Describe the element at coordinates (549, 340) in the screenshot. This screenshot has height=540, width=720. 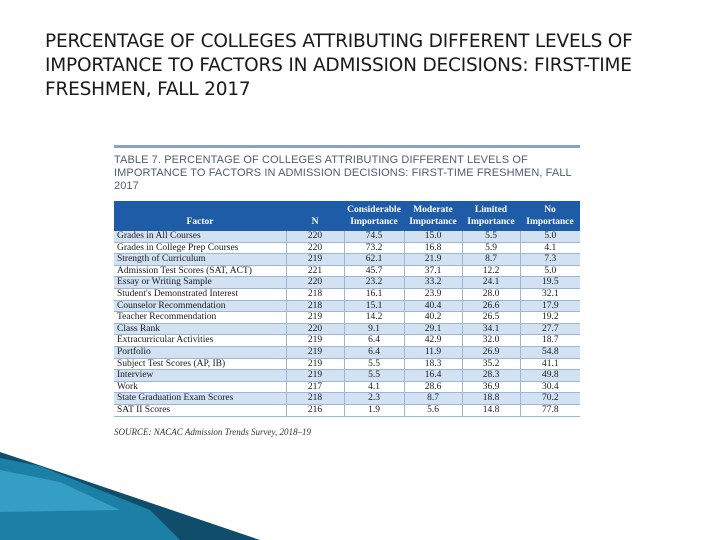
I see `cell-none: 18.7` at that location.